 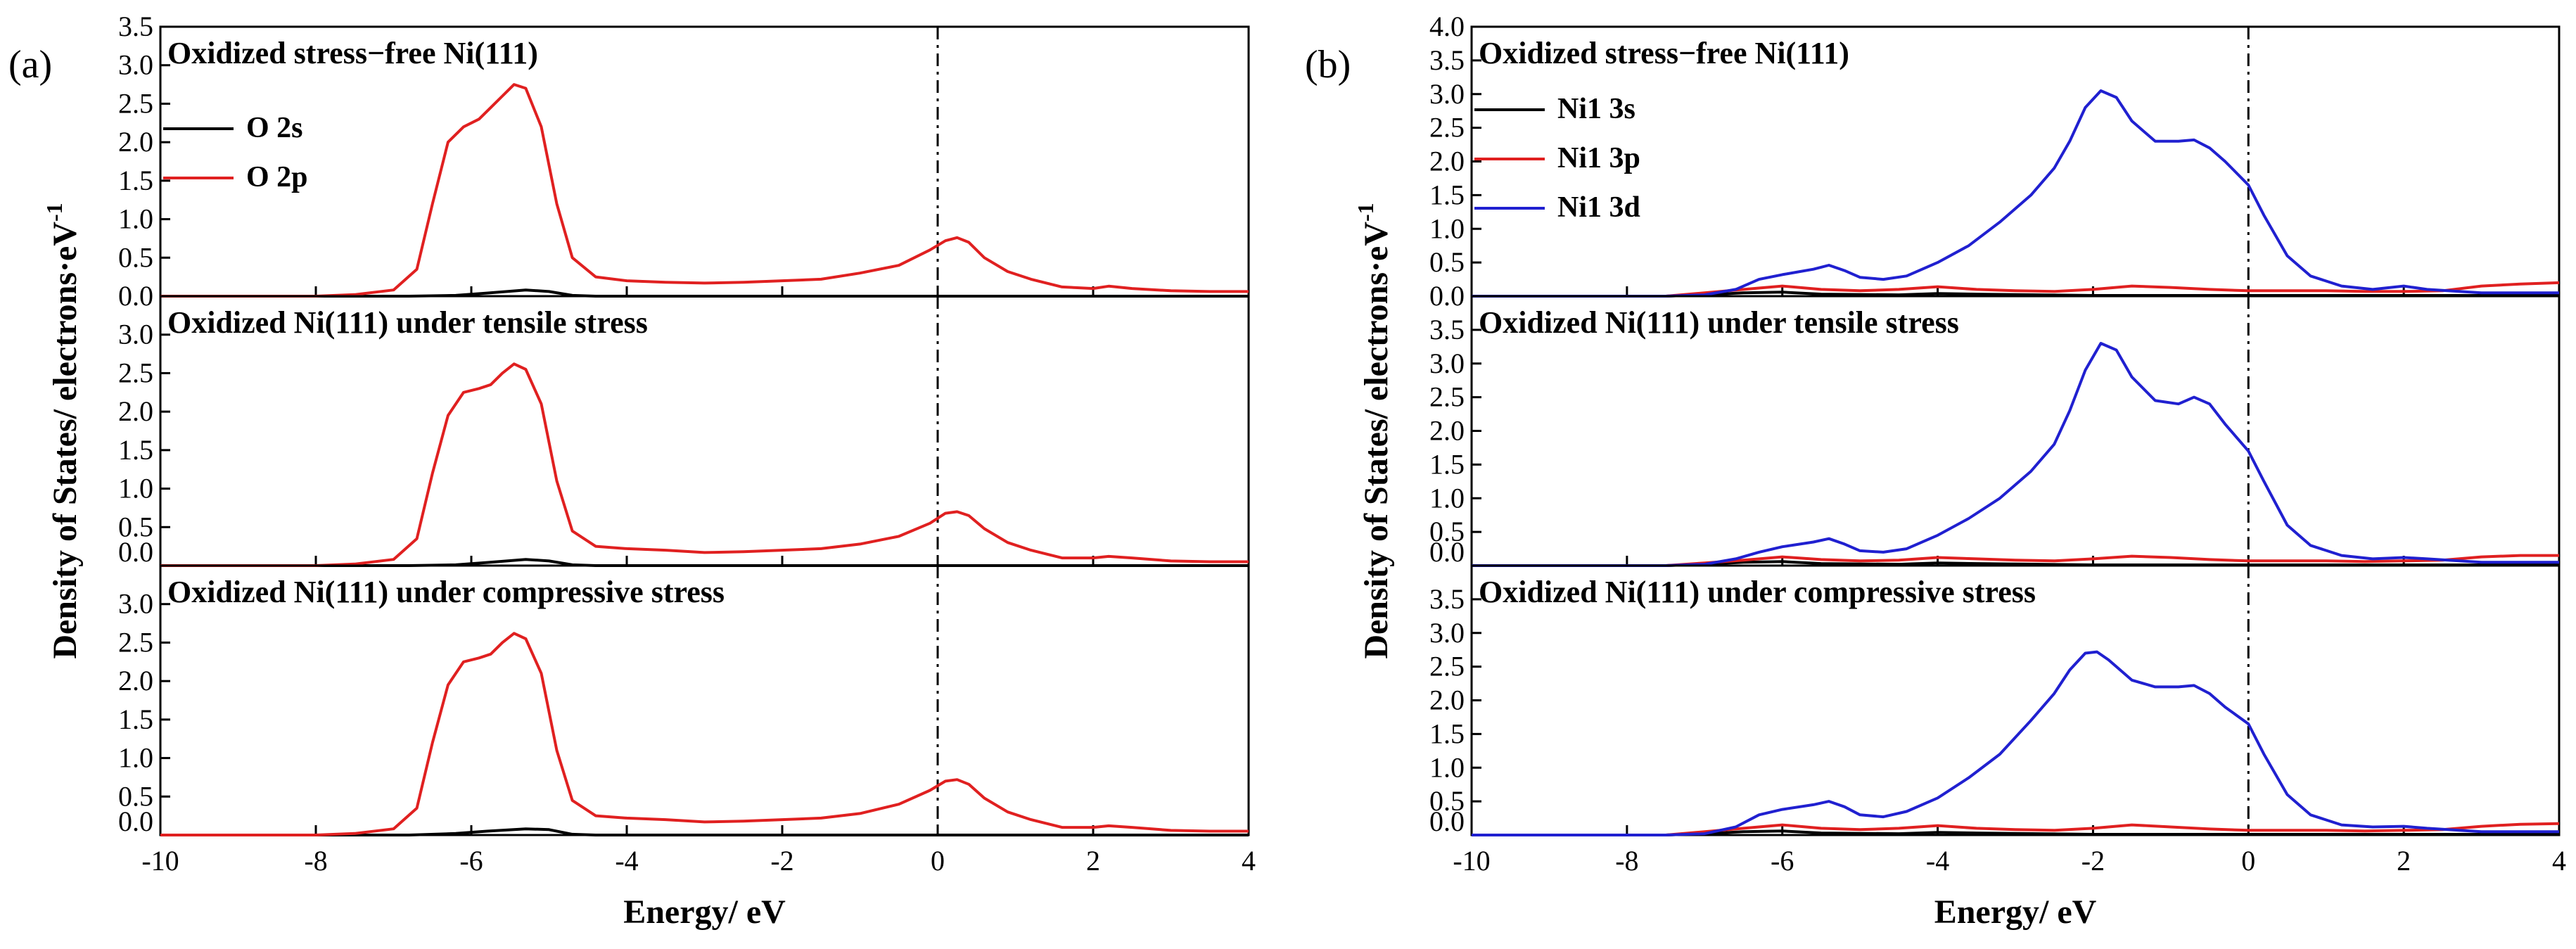 What do you see at coordinates (1328, 65) in the screenshot?
I see `panel-label: (b)` at bounding box center [1328, 65].